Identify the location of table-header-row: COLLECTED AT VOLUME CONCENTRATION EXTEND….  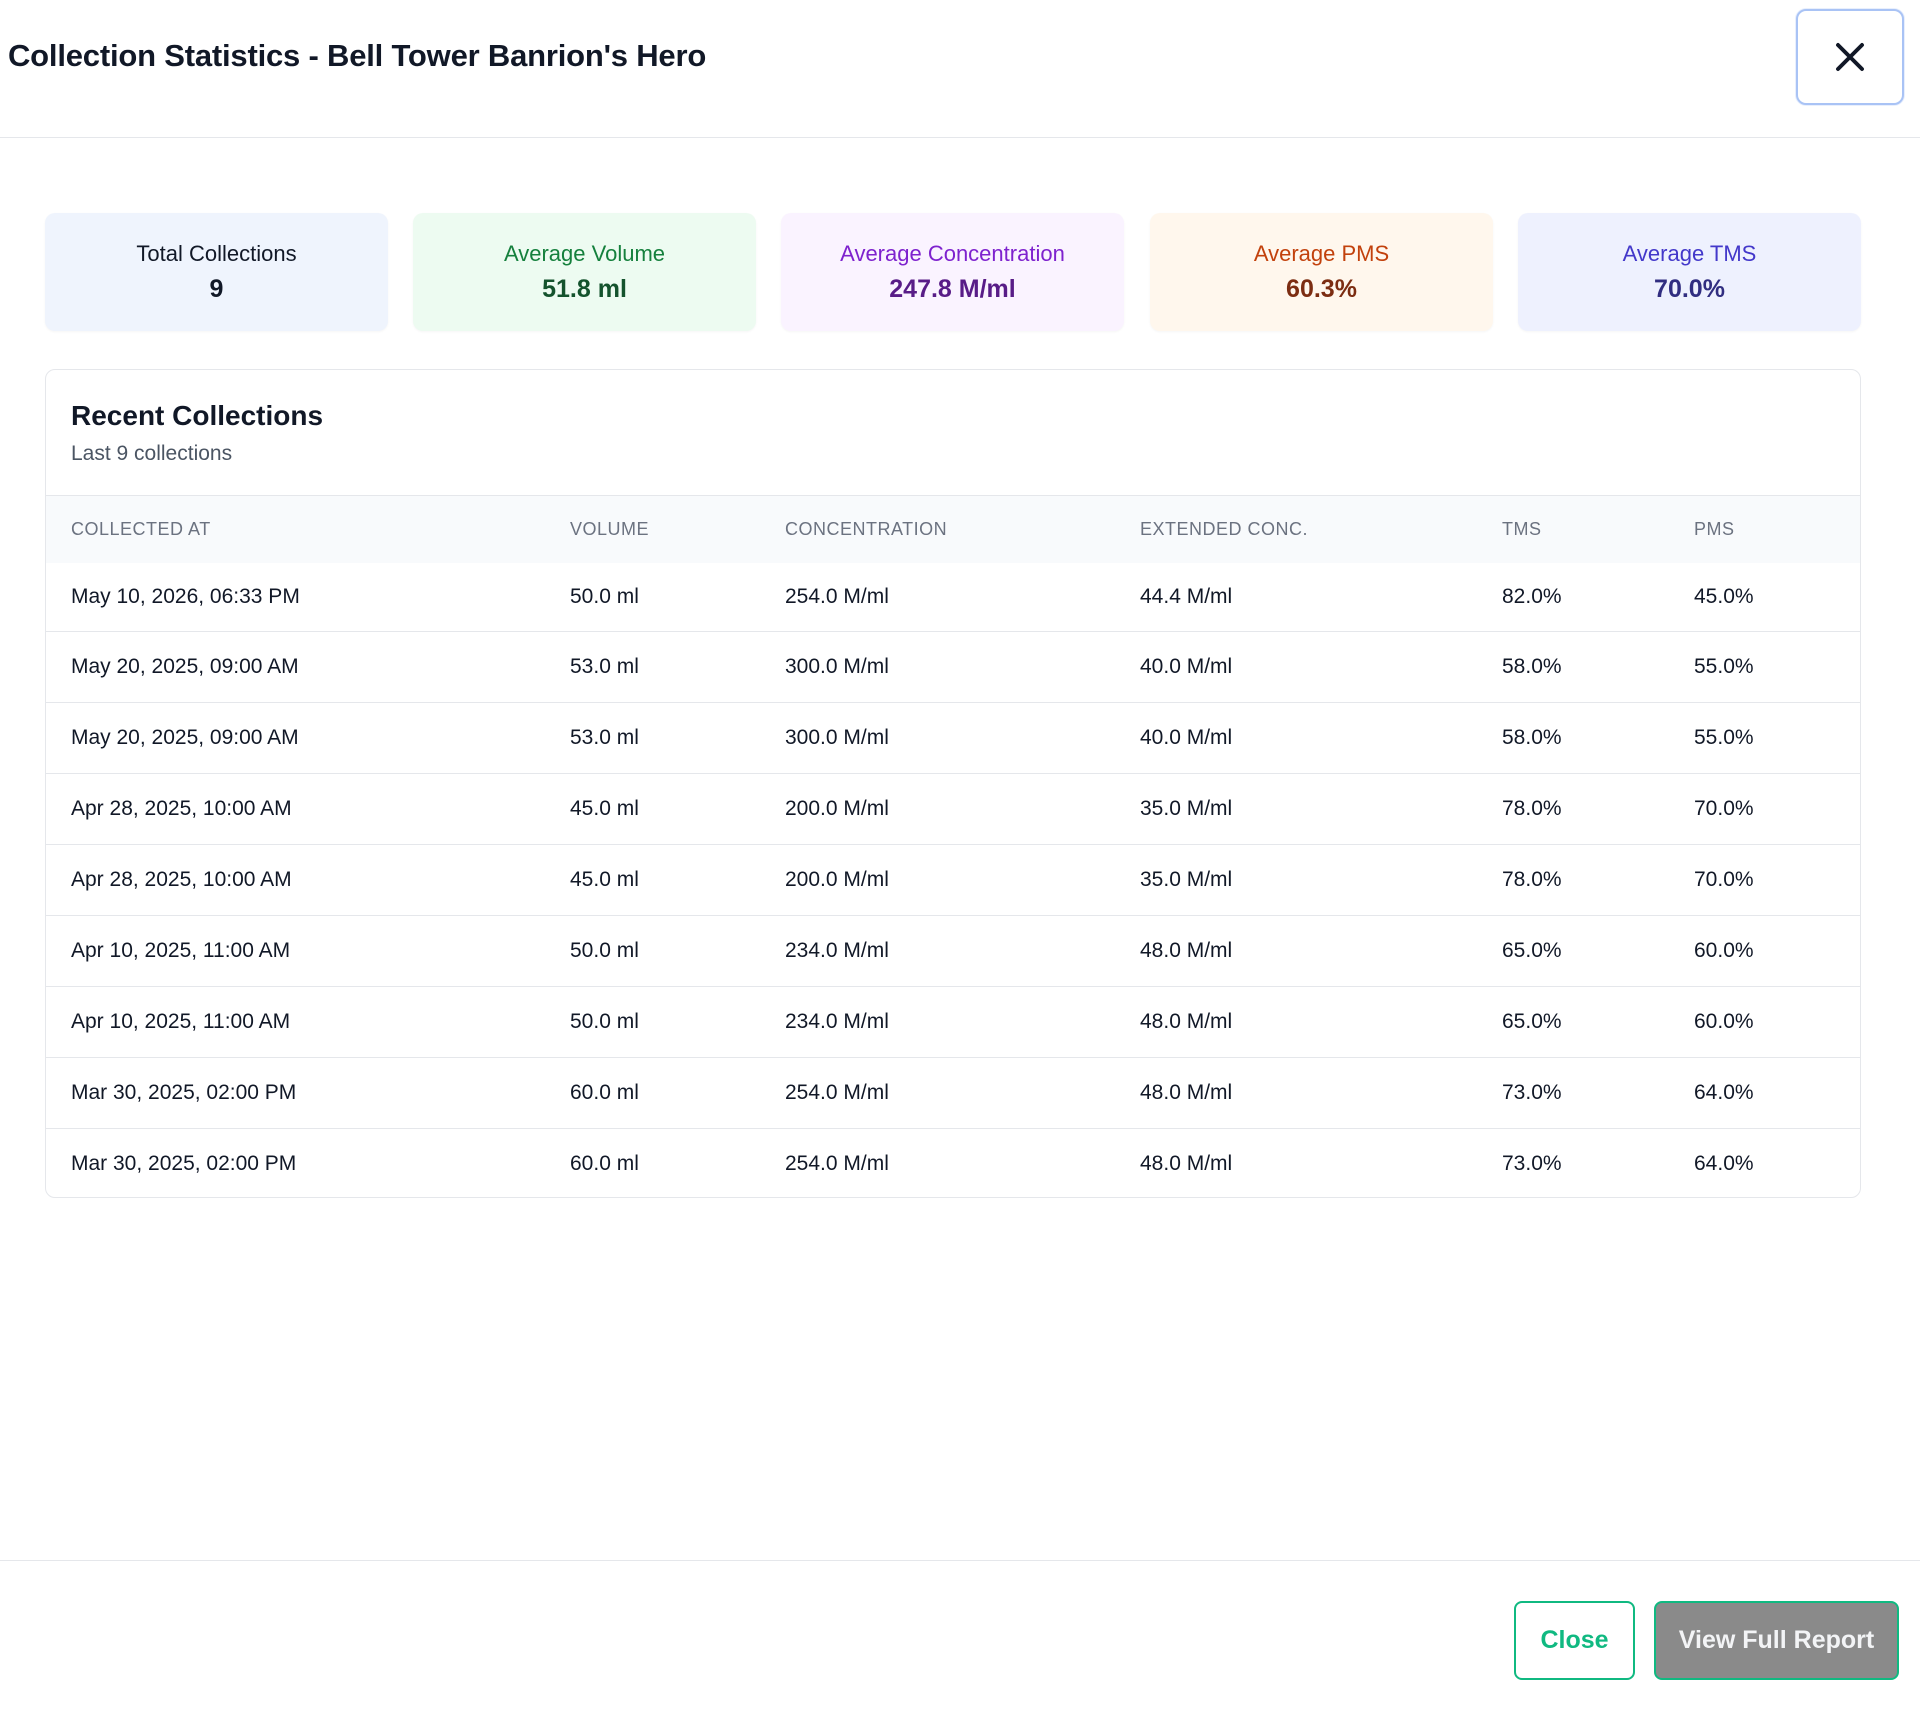
(953, 529).